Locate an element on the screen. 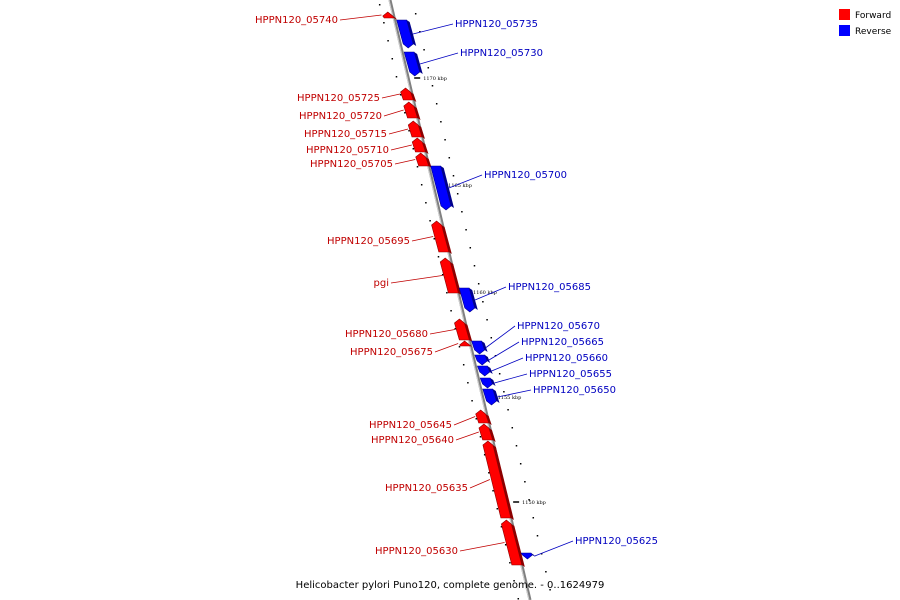  legend: Forward Reverse is located at coordinates (865, 23).